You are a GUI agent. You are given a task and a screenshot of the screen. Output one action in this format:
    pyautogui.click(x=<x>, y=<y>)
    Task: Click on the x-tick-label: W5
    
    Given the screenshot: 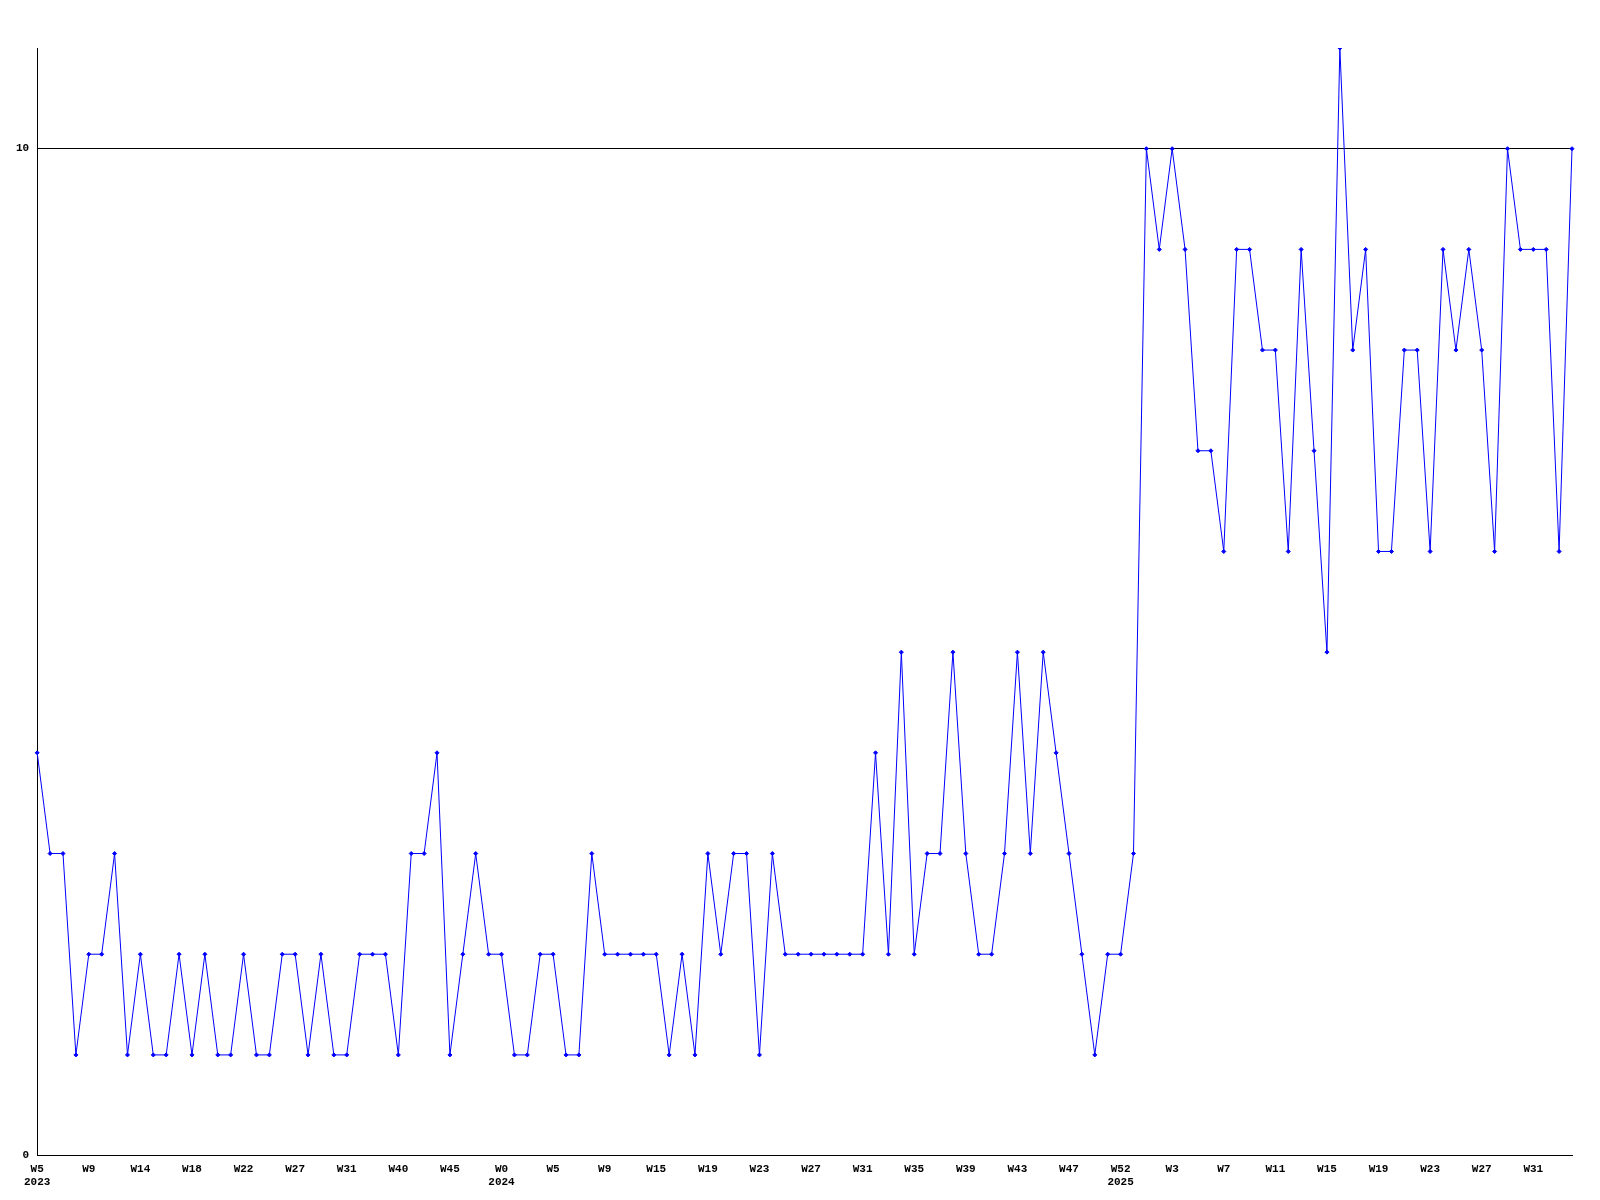 What is the action you would take?
    pyautogui.click(x=553, y=1168)
    